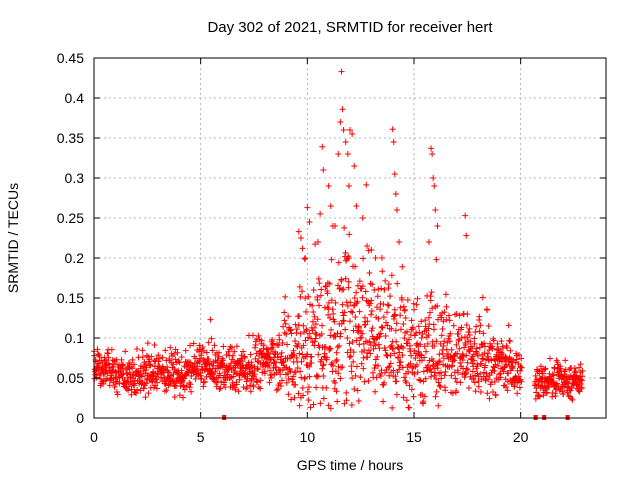  What do you see at coordinates (75, 338) in the screenshot?
I see `y-tick-label: 0.1` at bounding box center [75, 338].